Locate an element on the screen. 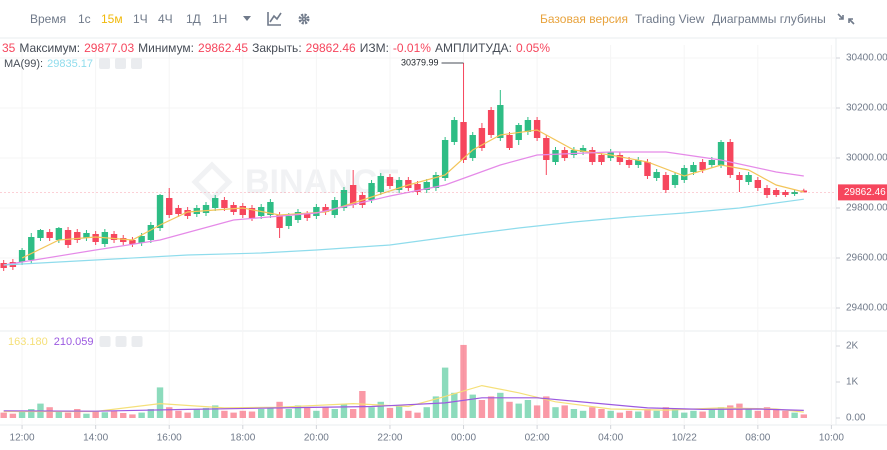 Image resolution: width=887 pixels, height=450 pixels. view-tab: Диаграммы глубины is located at coordinates (769, 19).